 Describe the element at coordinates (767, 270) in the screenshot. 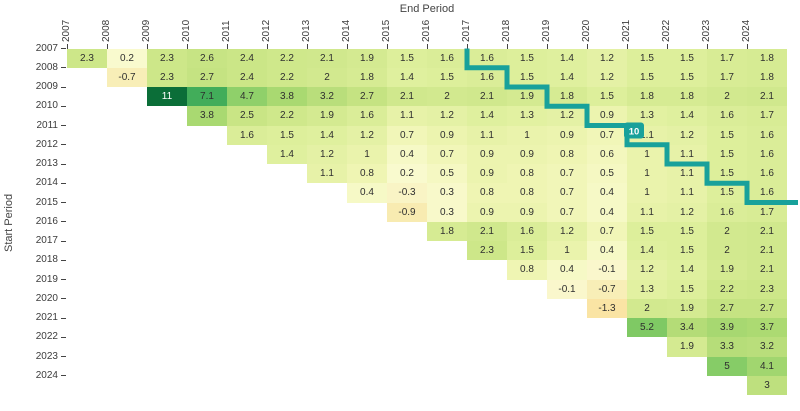

I see `heatmap-cell-2018-2024: 2.1` at that location.